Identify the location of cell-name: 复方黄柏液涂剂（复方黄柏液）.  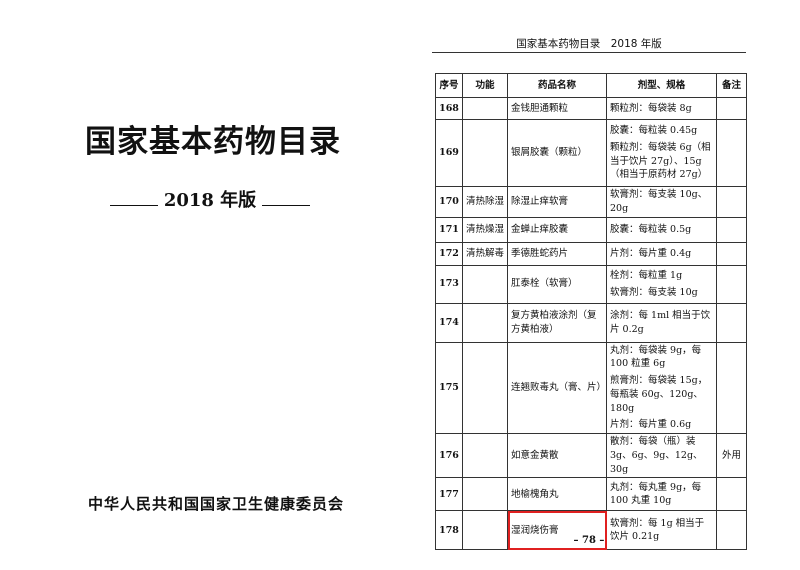
(557, 322).